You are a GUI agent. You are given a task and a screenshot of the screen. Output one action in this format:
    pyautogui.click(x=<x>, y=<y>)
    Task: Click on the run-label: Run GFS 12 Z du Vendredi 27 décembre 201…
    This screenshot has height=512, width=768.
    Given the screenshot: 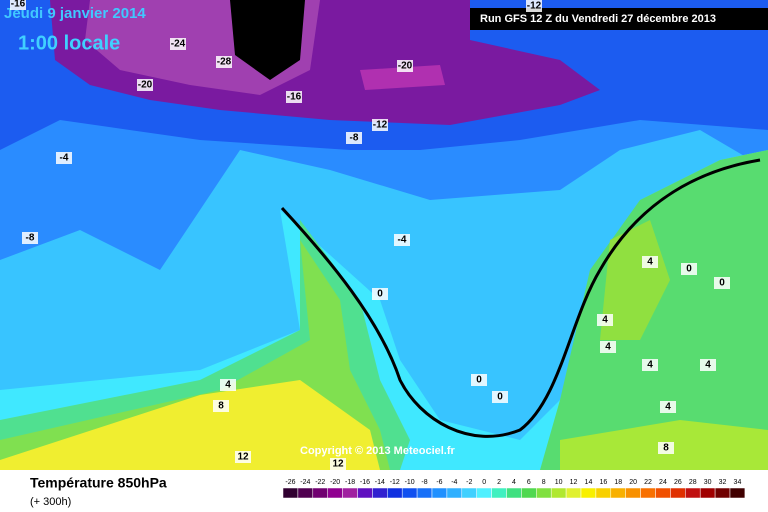 What is the action you would take?
    pyautogui.click(x=598, y=19)
    